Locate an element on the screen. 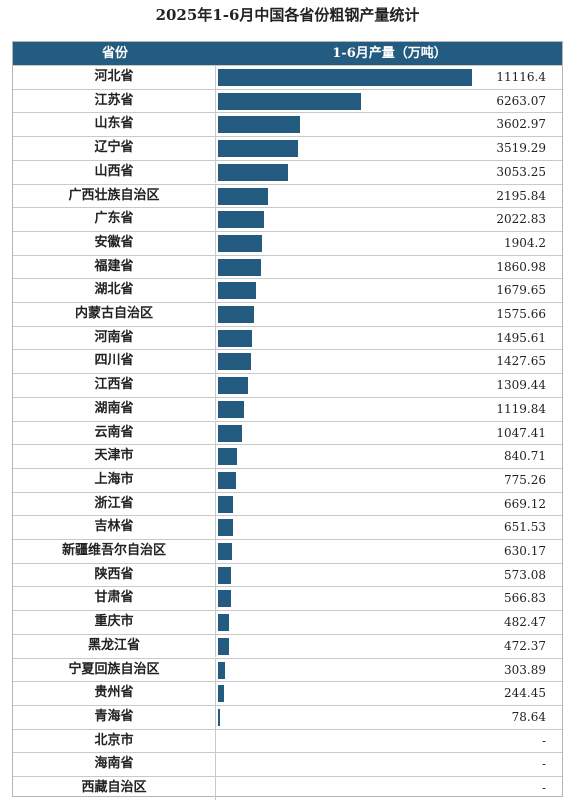 This screenshot has height=805, width=575. province-label: 湖南省 is located at coordinates (114, 409).